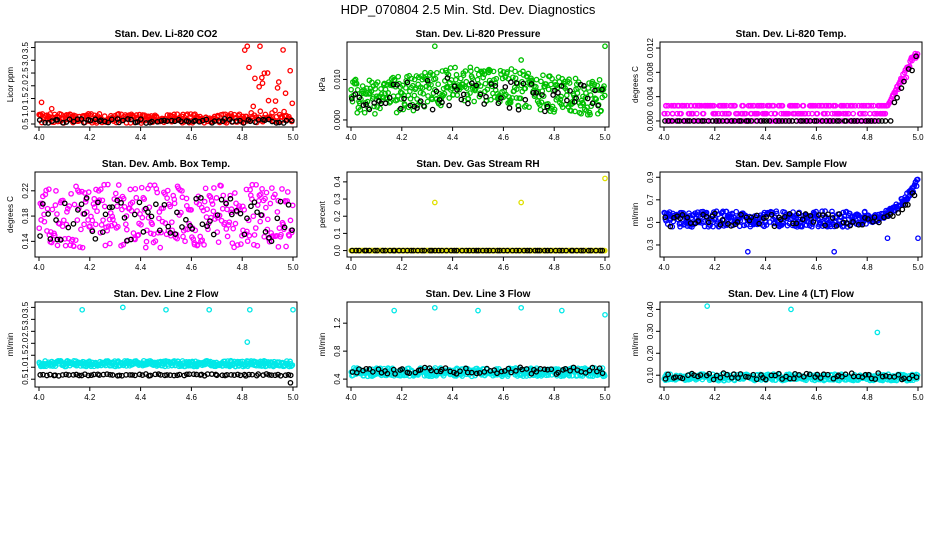 This screenshot has width=936, height=540. Describe the element at coordinates (918, 397) in the screenshot. I see `x-tick-label: 5.0` at that location.